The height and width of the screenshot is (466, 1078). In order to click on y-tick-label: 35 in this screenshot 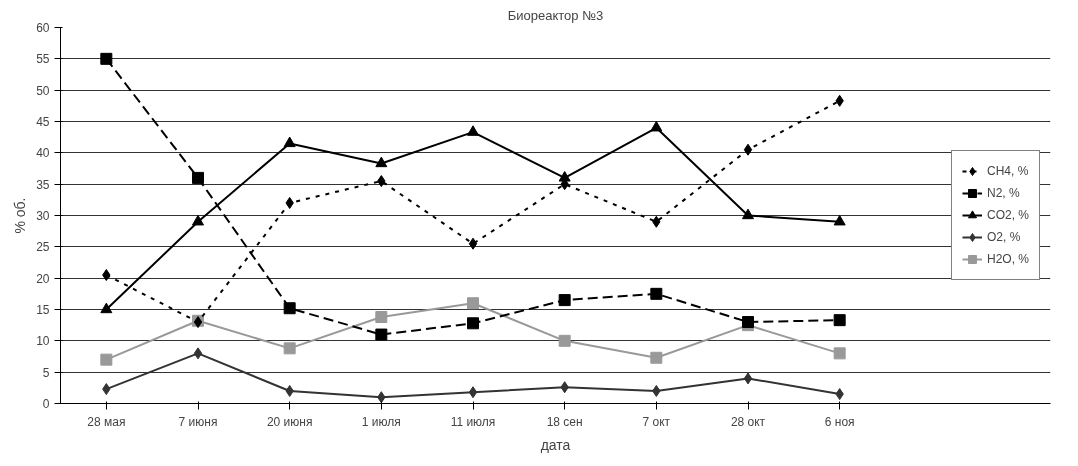, I will do `click(43, 184)`.